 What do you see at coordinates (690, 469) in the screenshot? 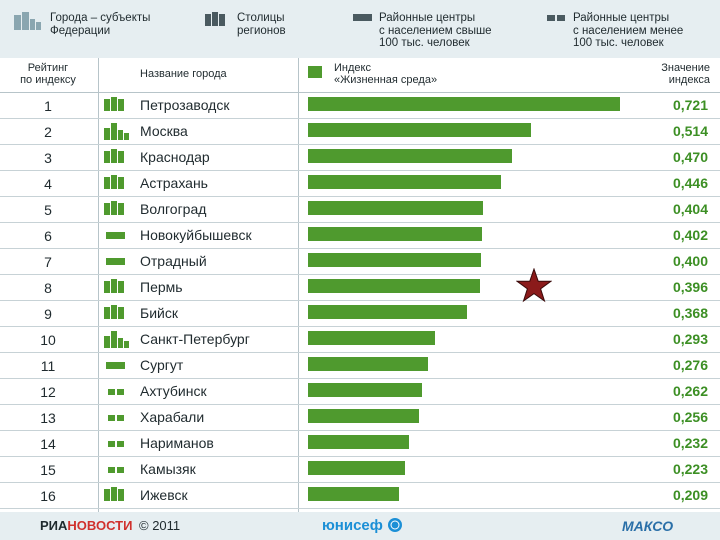
I see `index-value: 0,223` at bounding box center [690, 469].